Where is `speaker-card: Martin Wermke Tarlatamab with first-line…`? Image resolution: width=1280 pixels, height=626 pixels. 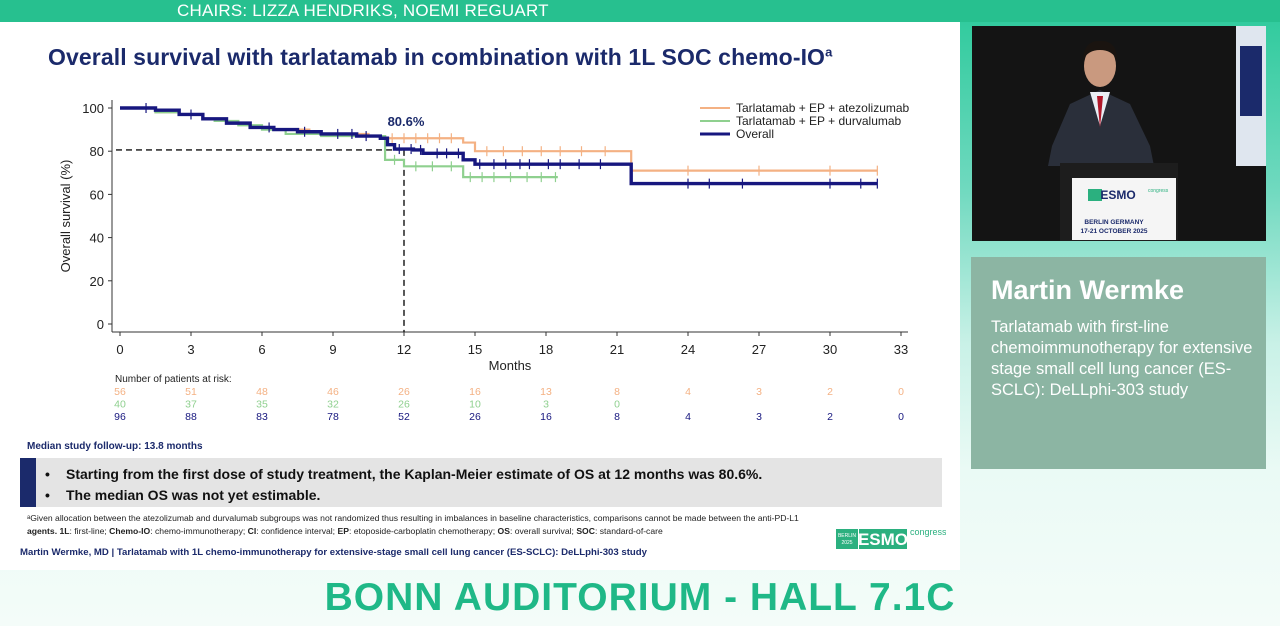
speaker-card: Martin Wermke Tarlatamab with first-line… is located at coordinates (1118, 363).